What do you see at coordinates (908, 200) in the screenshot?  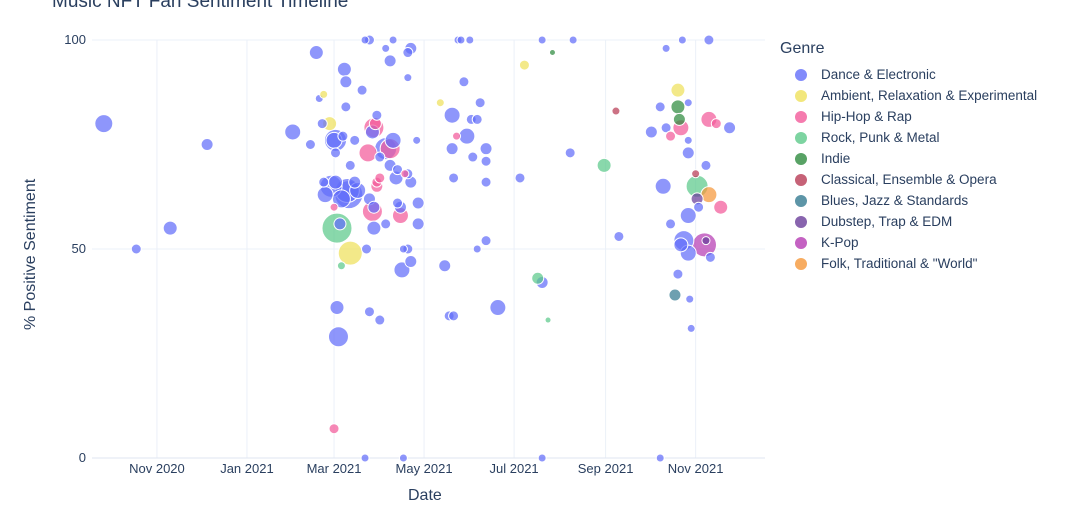 I see `legend-item: Blues, Jazz & Standards` at bounding box center [908, 200].